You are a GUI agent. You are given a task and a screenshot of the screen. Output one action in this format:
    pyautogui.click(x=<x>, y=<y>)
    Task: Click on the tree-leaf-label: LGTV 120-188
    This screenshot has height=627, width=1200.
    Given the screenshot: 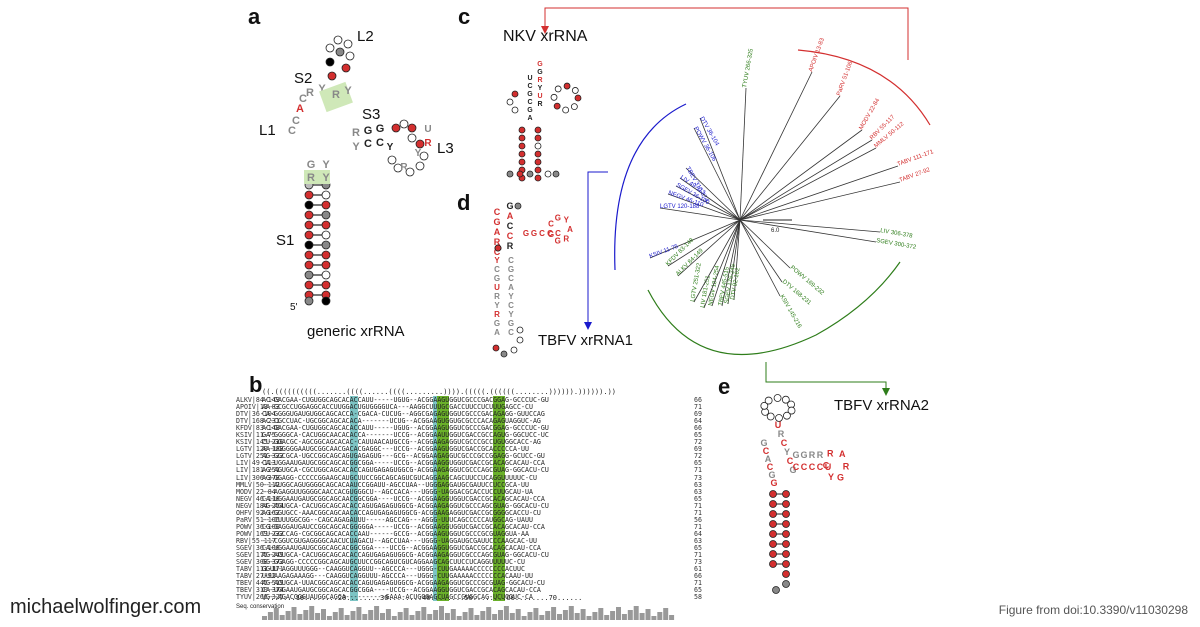 What is the action you would take?
    pyautogui.click(x=680, y=207)
    